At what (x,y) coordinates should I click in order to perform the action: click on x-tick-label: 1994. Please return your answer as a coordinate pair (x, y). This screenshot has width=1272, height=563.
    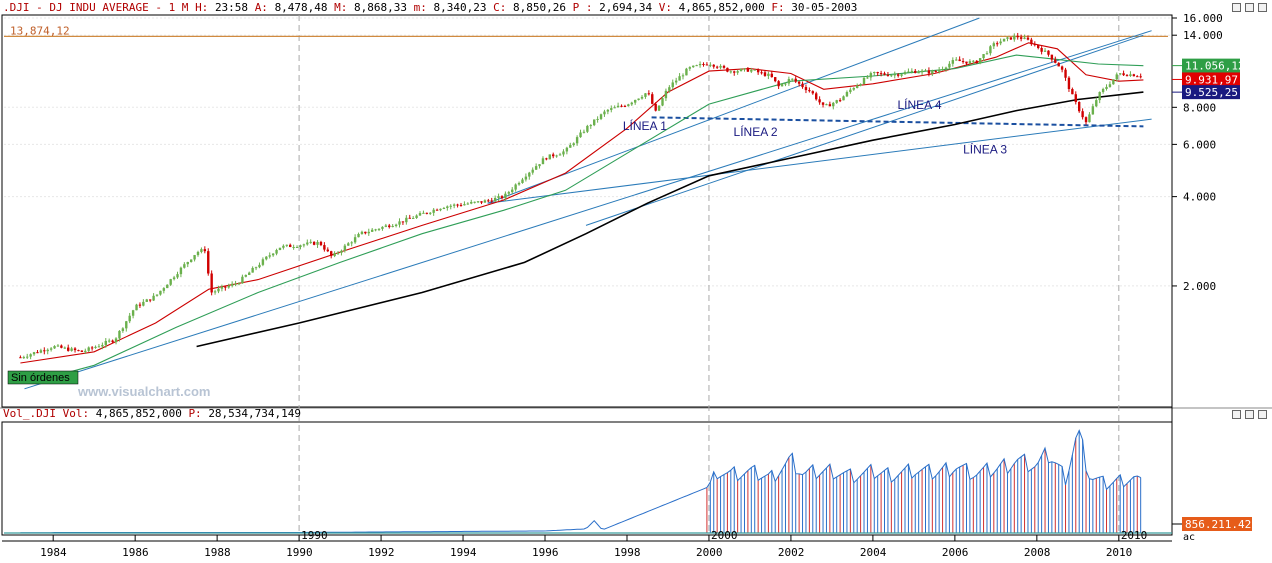
    Looking at the image, I should click on (463, 552).